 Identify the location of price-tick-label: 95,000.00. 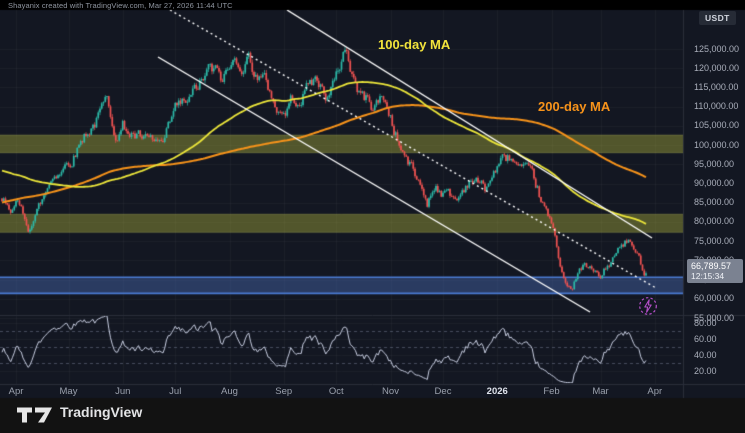
(714, 163).